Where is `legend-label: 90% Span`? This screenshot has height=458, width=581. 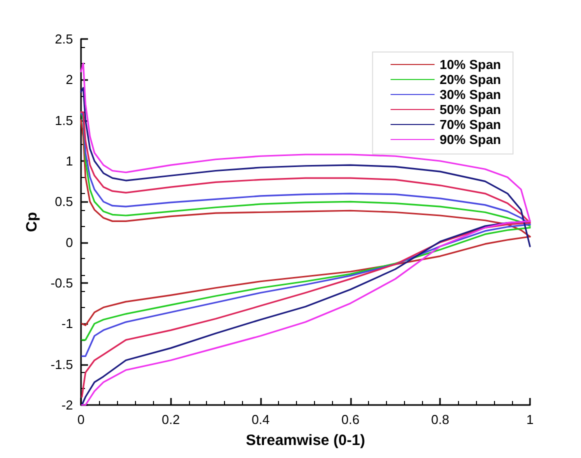 legend-label: 90% Span is located at coordinates (471, 139).